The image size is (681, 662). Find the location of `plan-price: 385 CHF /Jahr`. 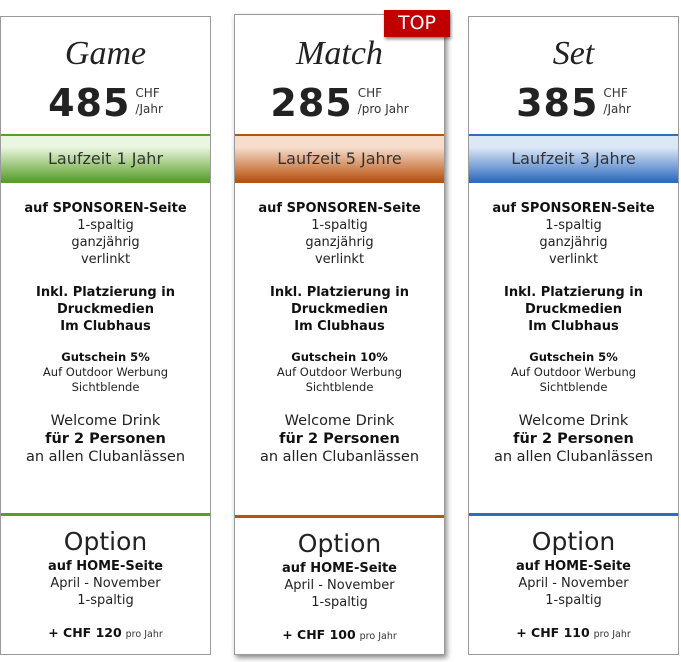

plan-price: 385 CHF /Jahr is located at coordinates (573, 103).